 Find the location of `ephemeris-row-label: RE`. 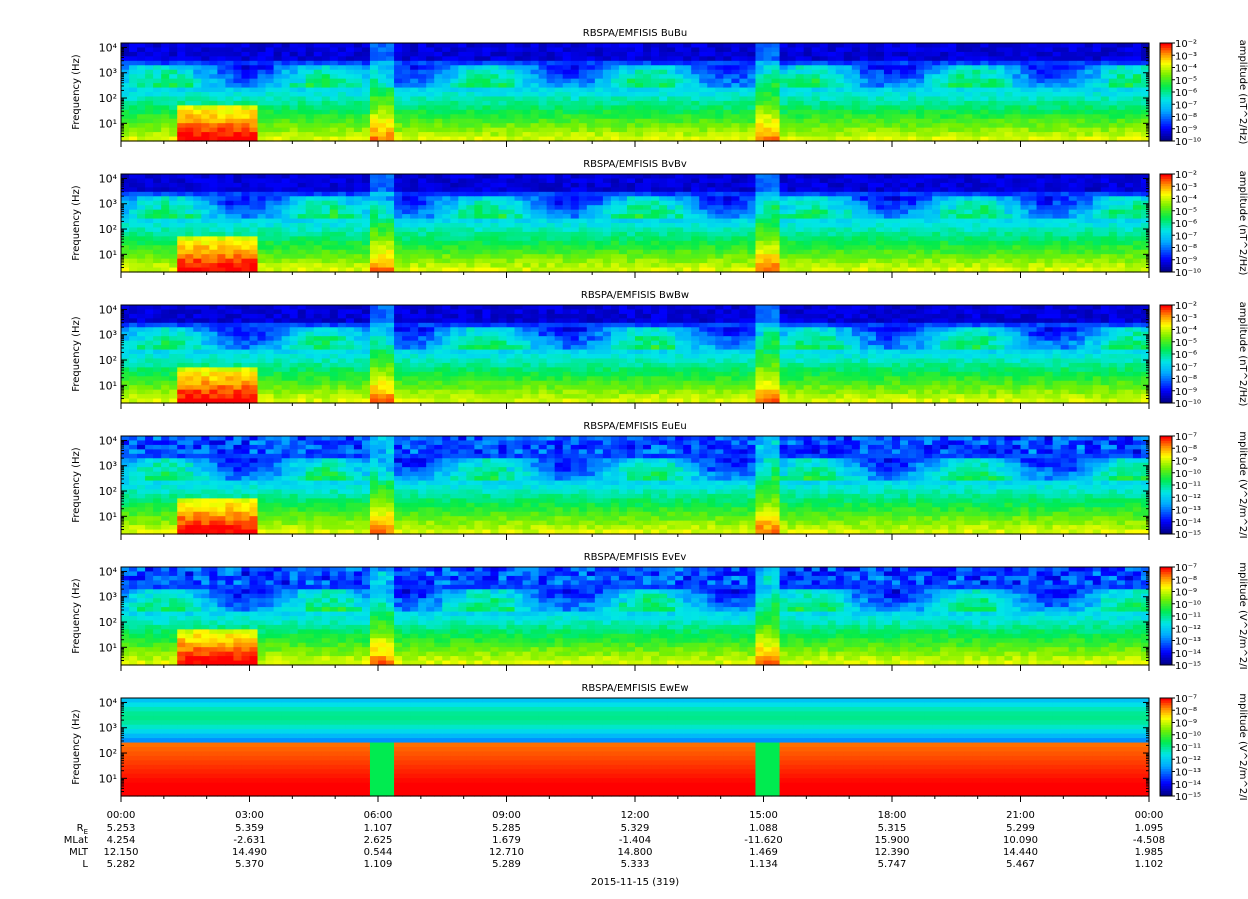

ephemeris-row-label: RE is located at coordinates (82, 829).